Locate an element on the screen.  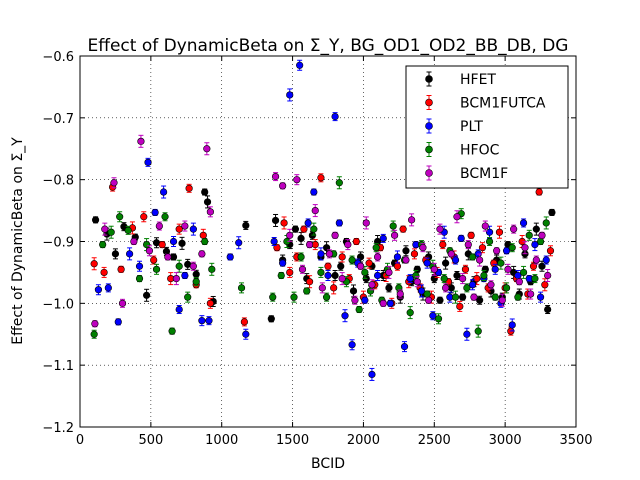
legend: HFET BCM1FUTCA PLT HFOC BCM1F is located at coordinates (487, 127).